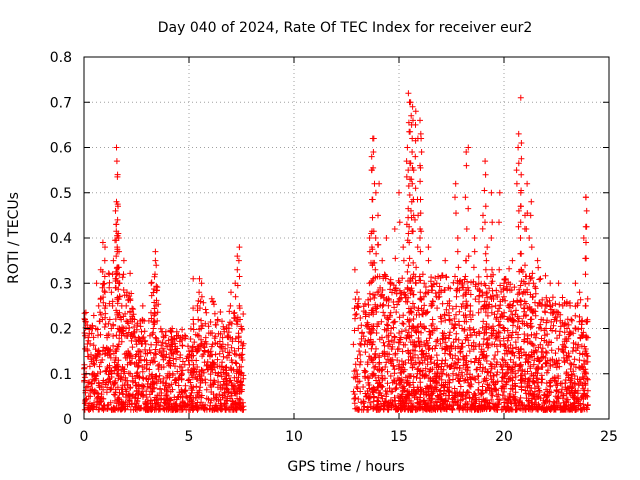 This screenshot has height=480, width=640. I want to click on y-tick-label: 0.4, so click(61, 239).